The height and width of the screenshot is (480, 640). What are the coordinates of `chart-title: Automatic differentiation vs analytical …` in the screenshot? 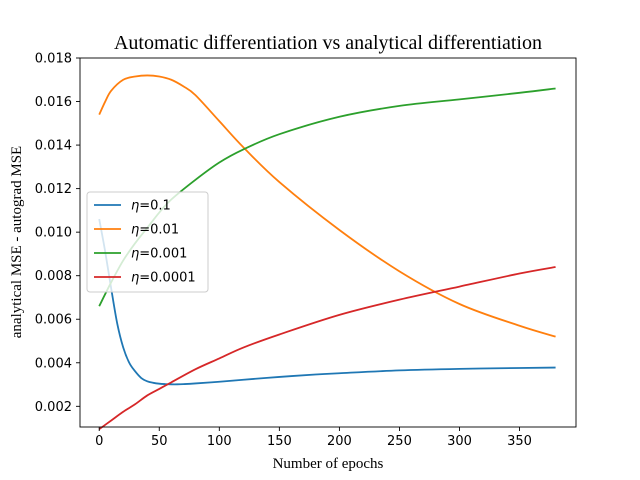 It's located at (328, 43).